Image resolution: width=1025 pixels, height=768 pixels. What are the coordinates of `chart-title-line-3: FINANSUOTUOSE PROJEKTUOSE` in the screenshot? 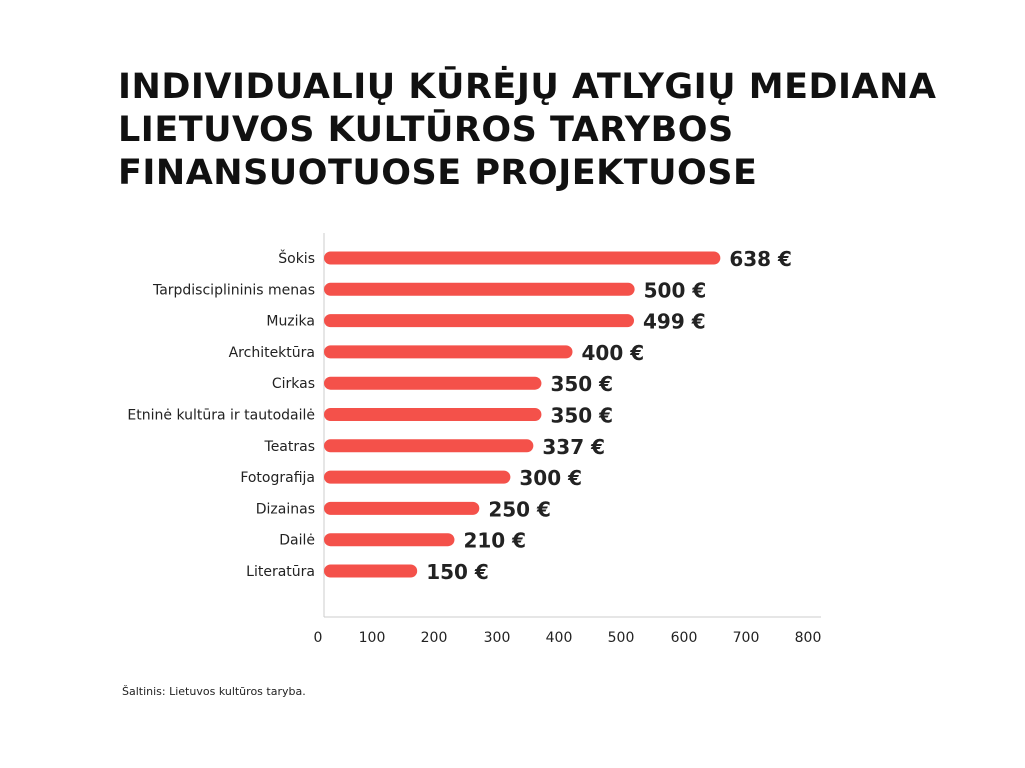 It's located at (438, 173).